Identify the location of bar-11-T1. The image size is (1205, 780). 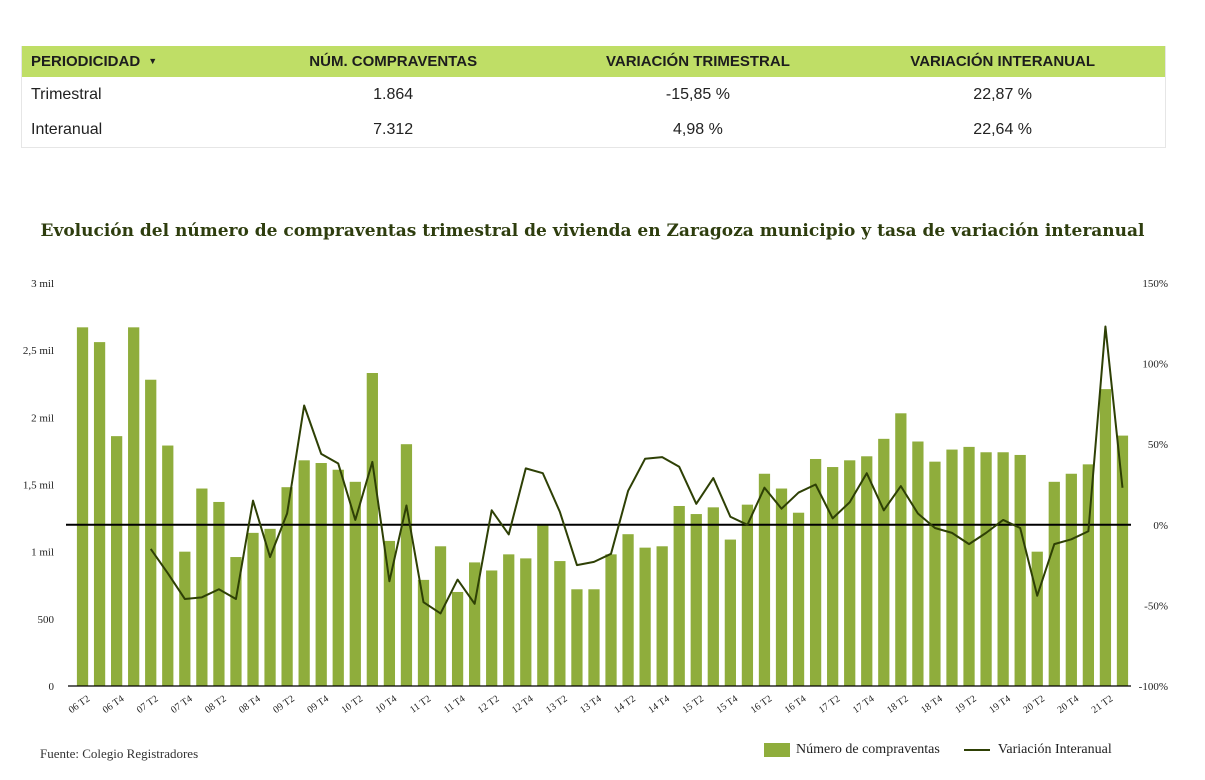
(406, 565).